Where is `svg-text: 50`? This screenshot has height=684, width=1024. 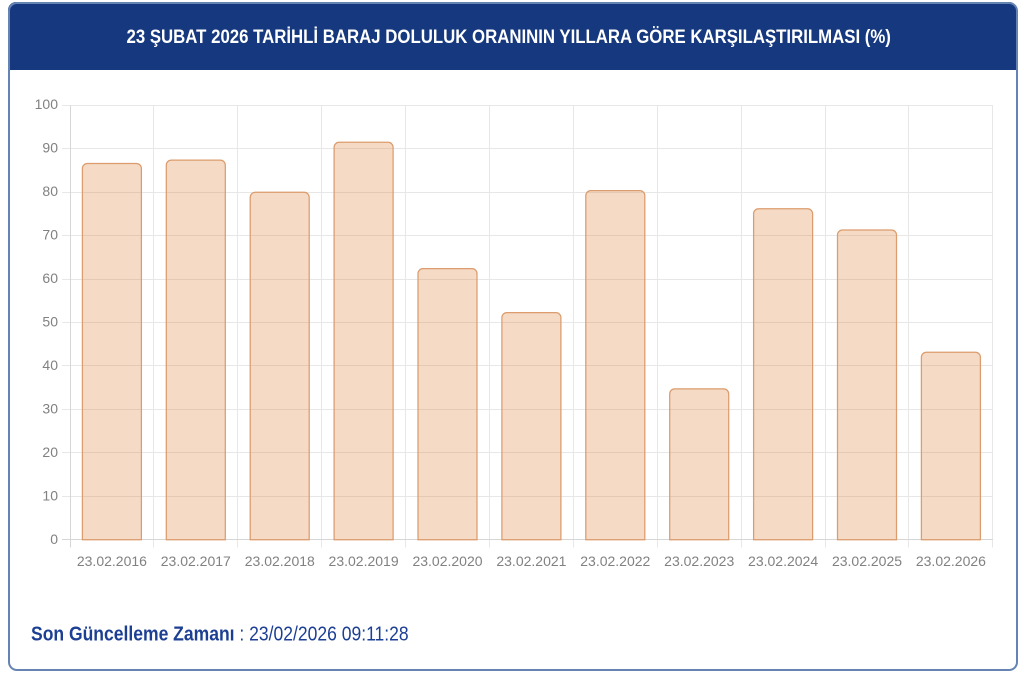 svg-text: 50 is located at coordinates (50, 322).